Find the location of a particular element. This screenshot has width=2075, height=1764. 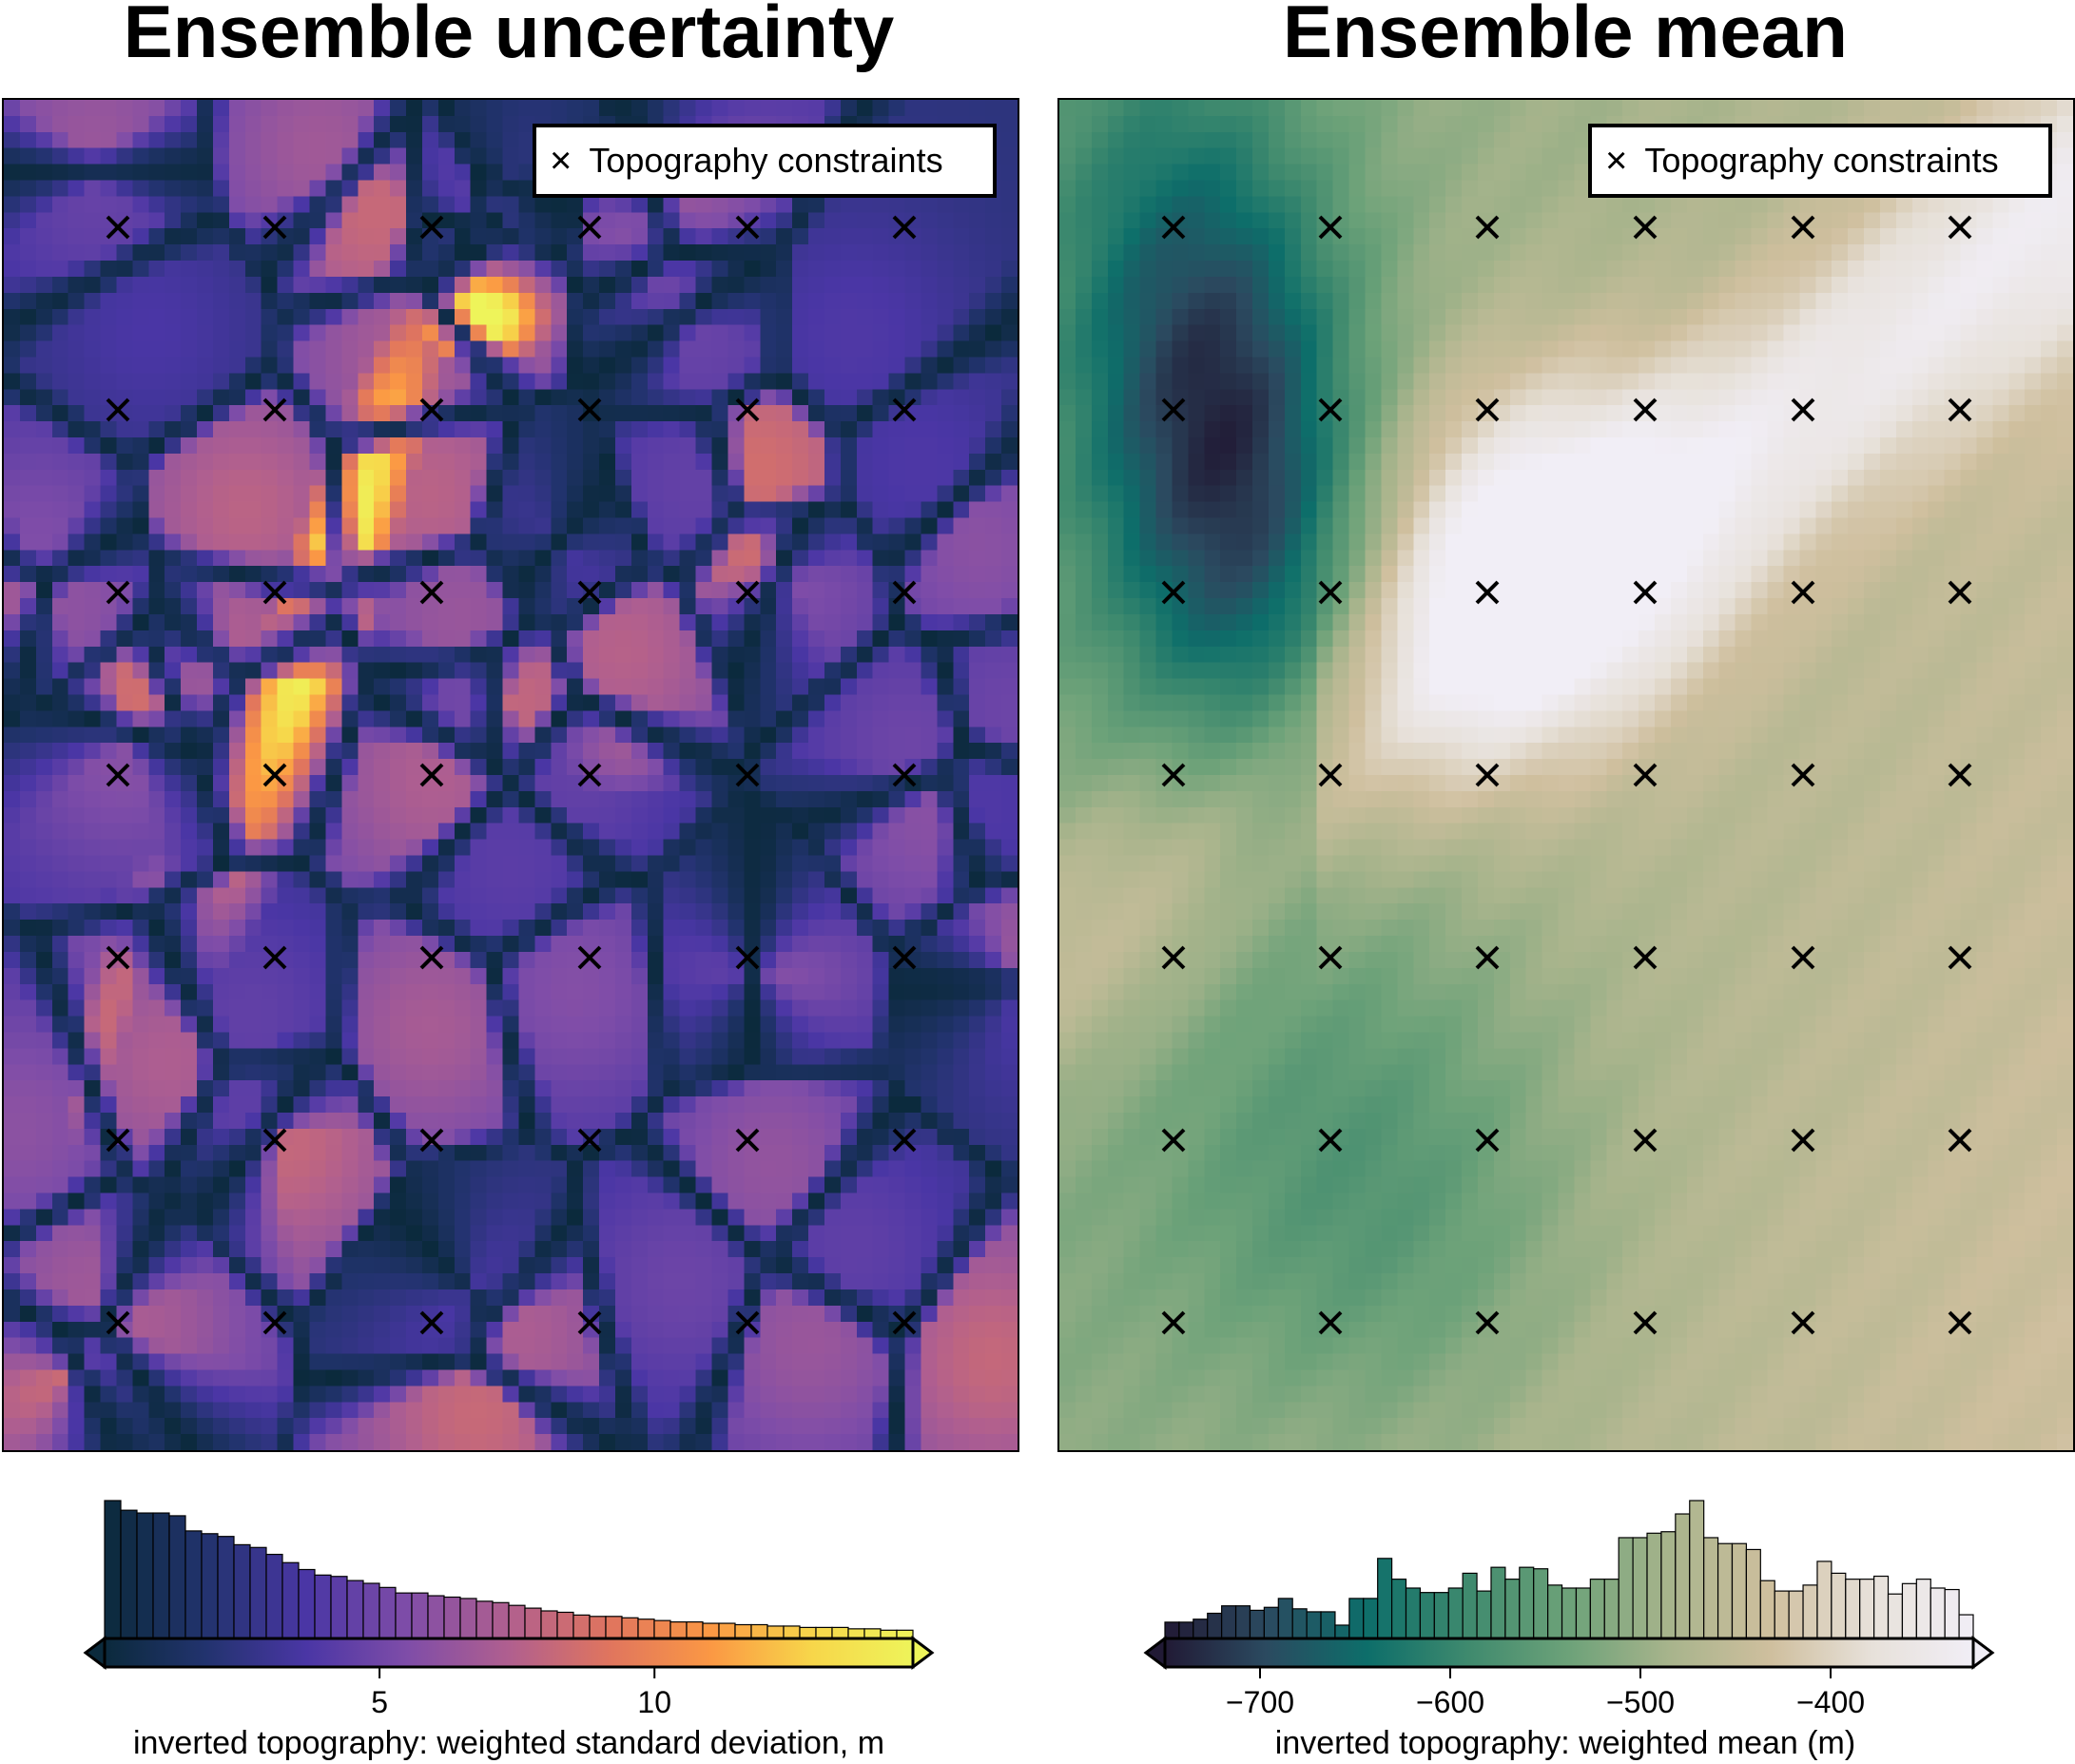

colorbar-tick-label: −400 is located at coordinates (1830, 1702).